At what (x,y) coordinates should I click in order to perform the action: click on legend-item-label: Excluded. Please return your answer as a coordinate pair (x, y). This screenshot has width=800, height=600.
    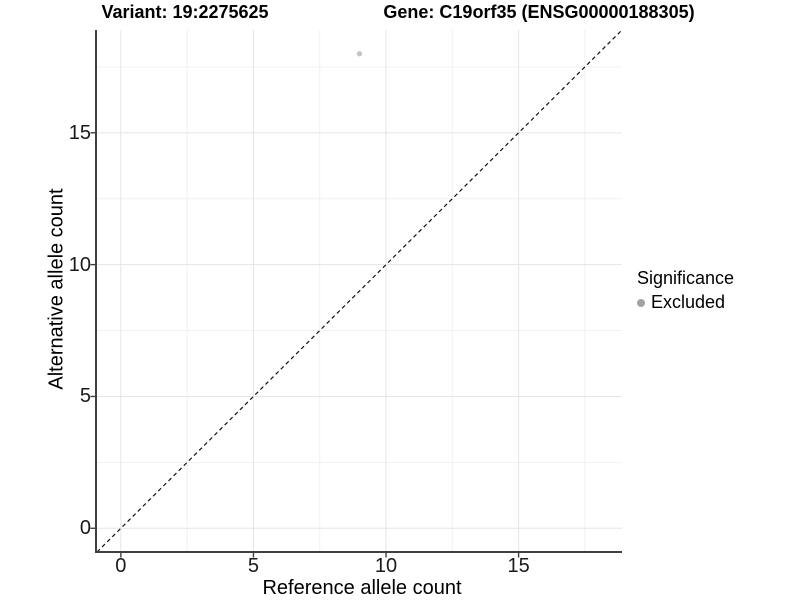
    Looking at the image, I should click on (688, 302).